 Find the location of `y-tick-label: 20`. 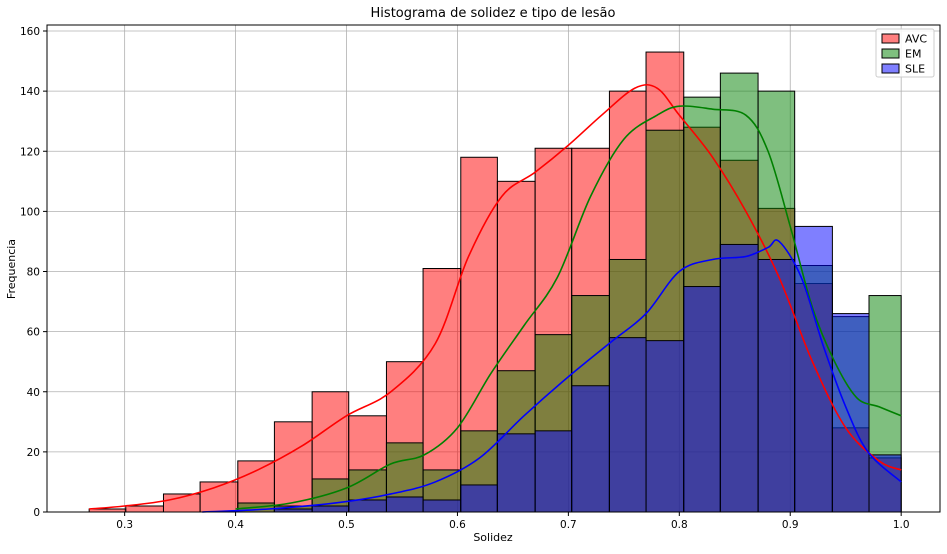

y-tick-label: 20 is located at coordinates (33, 453).